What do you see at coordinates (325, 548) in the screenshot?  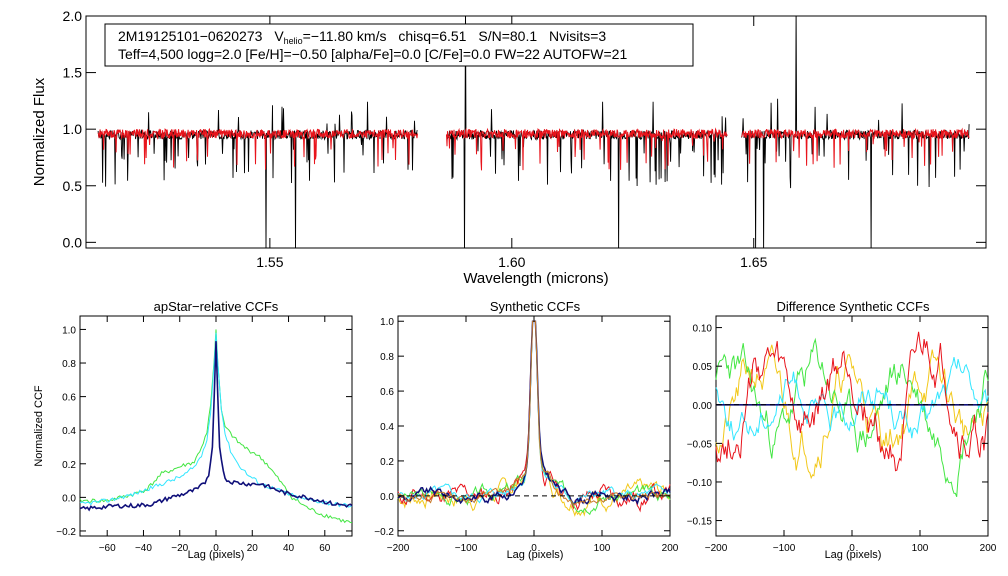 I see `apstar-ccf-xtick-label: 60` at bounding box center [325, 548].